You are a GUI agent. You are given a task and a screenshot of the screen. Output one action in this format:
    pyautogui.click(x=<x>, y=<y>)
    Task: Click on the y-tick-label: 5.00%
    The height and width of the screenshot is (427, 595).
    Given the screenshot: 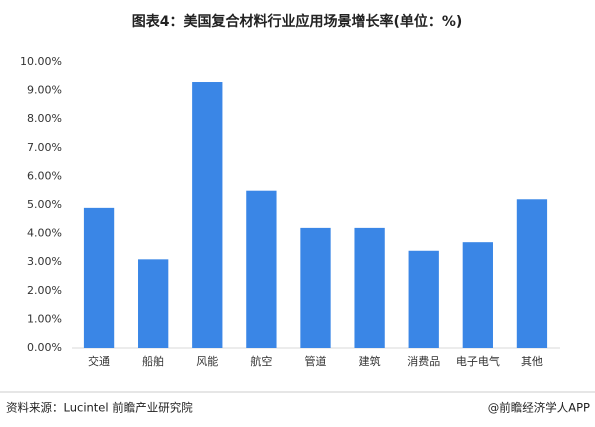 What is the action you would take?
    pyautogui.click(x=44, y=204)
    